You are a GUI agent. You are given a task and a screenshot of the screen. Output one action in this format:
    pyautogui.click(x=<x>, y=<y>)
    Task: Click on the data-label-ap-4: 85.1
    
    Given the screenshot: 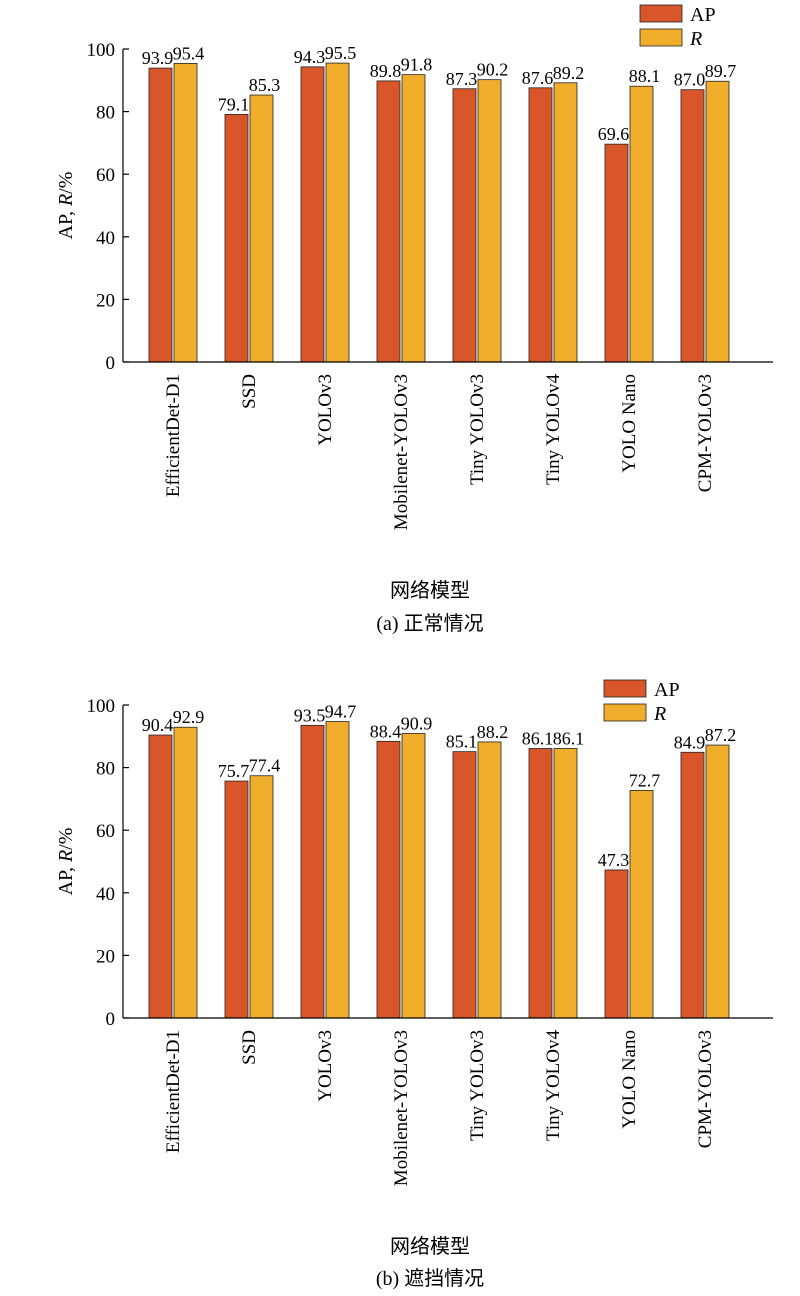 What is the action you would take?
    pyautogui.click(x=462, y=742)
    